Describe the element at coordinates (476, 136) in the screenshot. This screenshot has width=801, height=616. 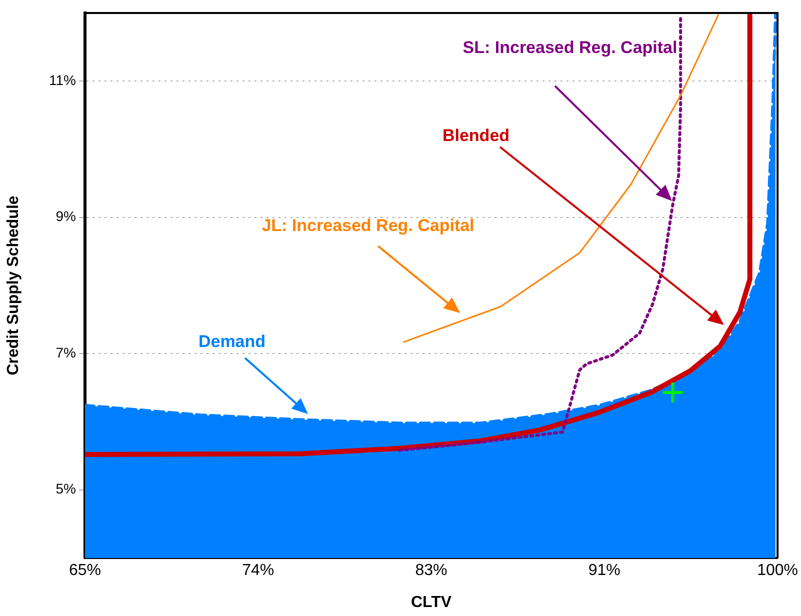
I see `text: Blended` at that location.